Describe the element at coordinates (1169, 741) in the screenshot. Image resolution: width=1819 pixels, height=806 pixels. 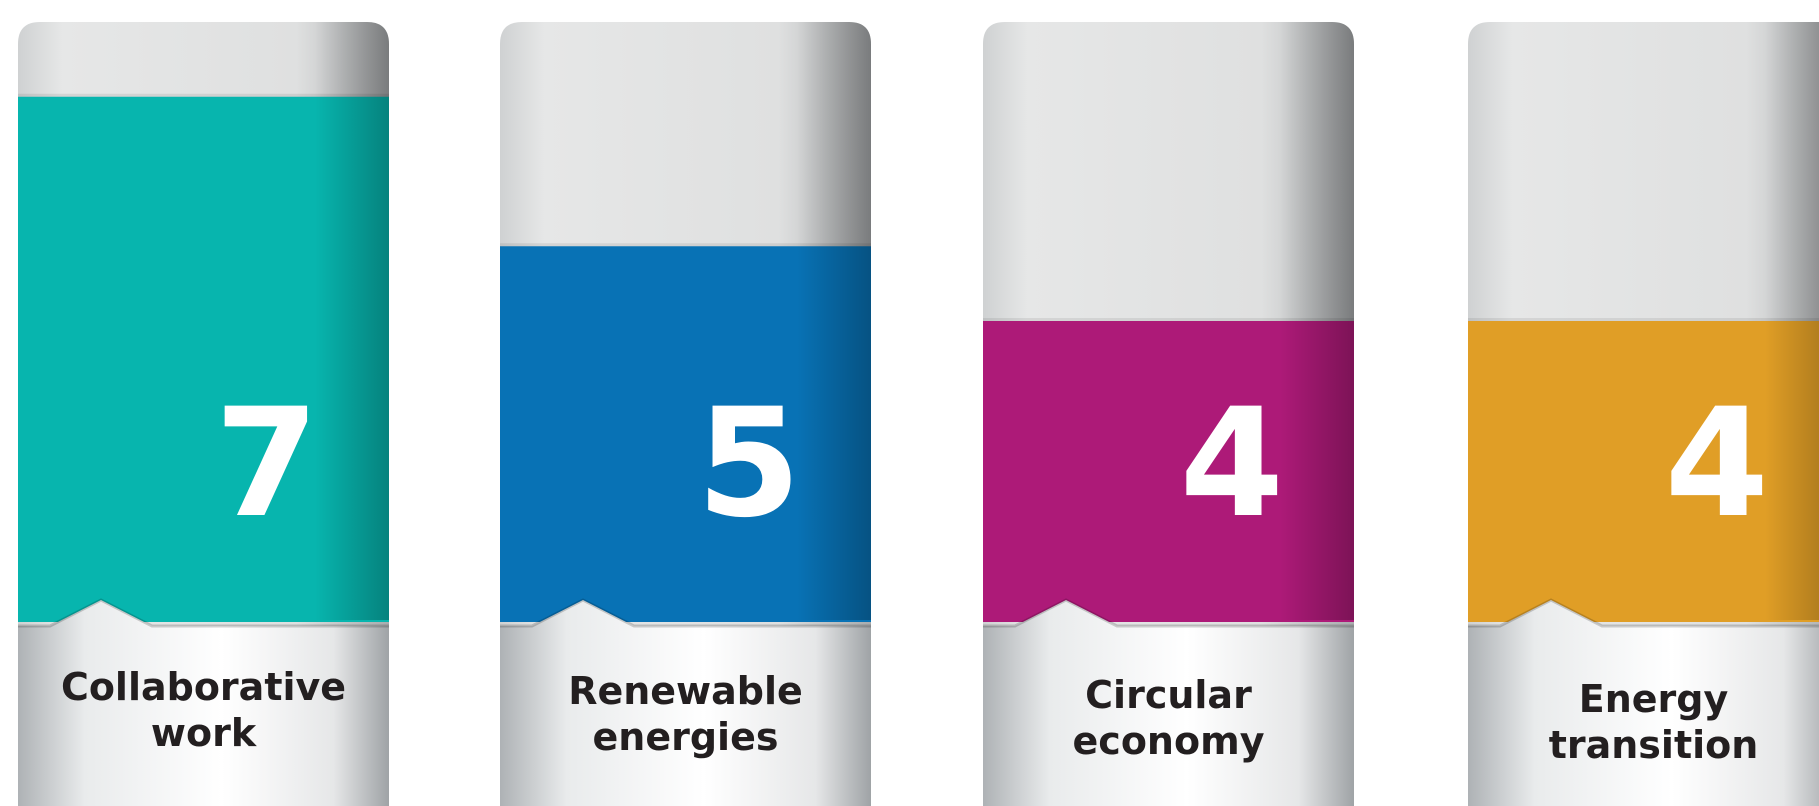
I see `category-label-line: economy` at that location.